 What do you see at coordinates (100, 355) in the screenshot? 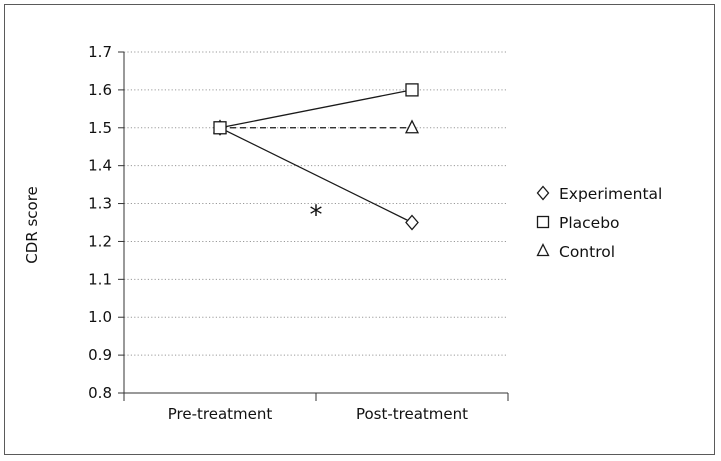
I see `y-tick-label: 0.9` at bounding box center [100, 355].